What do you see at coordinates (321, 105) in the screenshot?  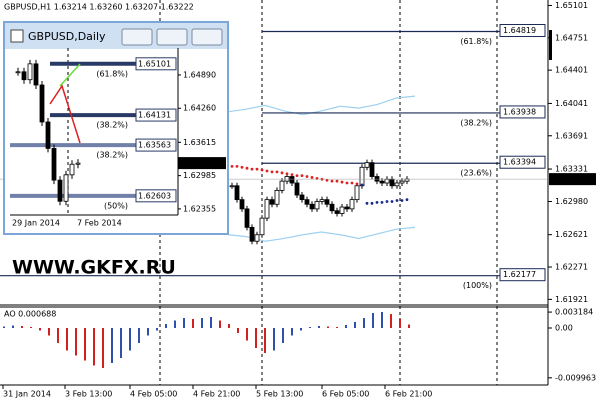 I see `band-line` at bounding box center [321, 105].